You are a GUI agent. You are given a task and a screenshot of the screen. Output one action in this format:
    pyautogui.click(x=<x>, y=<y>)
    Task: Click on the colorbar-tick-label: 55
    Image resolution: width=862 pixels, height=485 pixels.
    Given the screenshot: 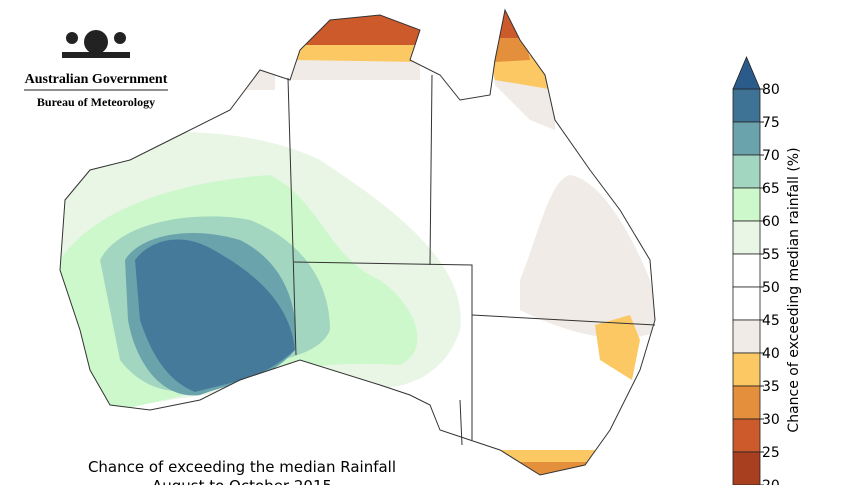 What is the action you would take?
    pyautogui.click(x=771, y=255)
    